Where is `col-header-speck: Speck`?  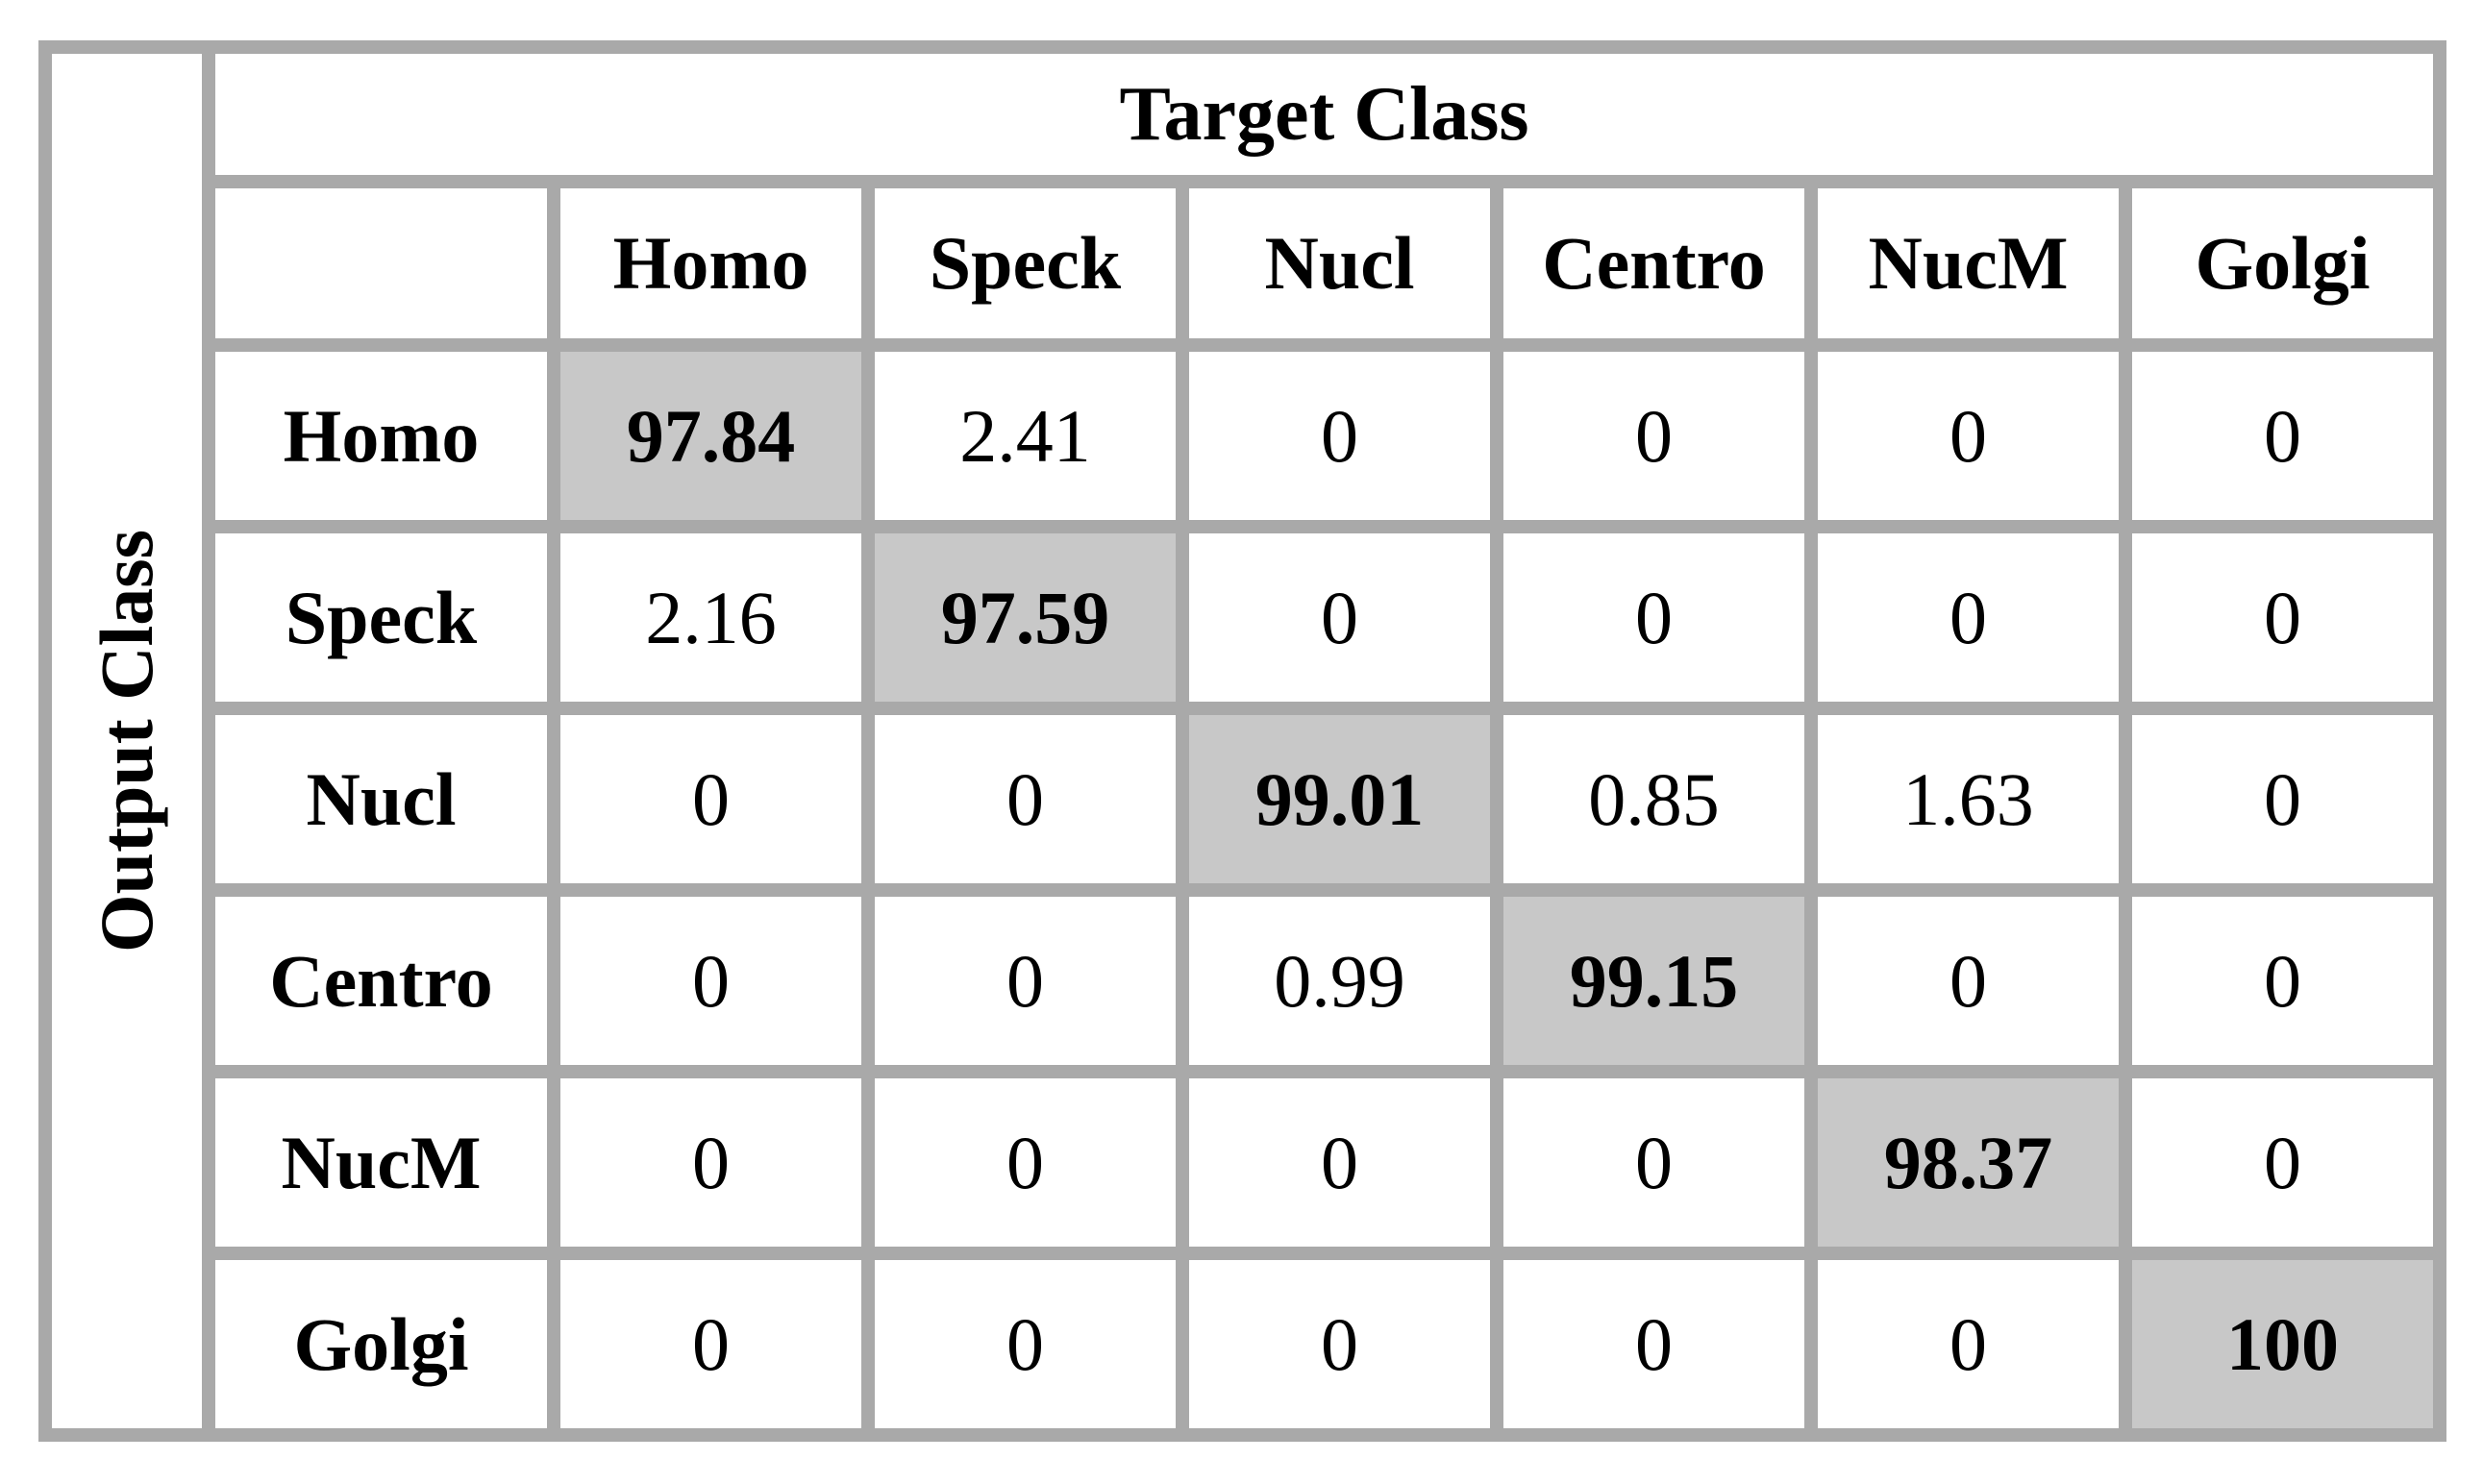 col-header-speck: Speck is located at coordinates (1025, 263).